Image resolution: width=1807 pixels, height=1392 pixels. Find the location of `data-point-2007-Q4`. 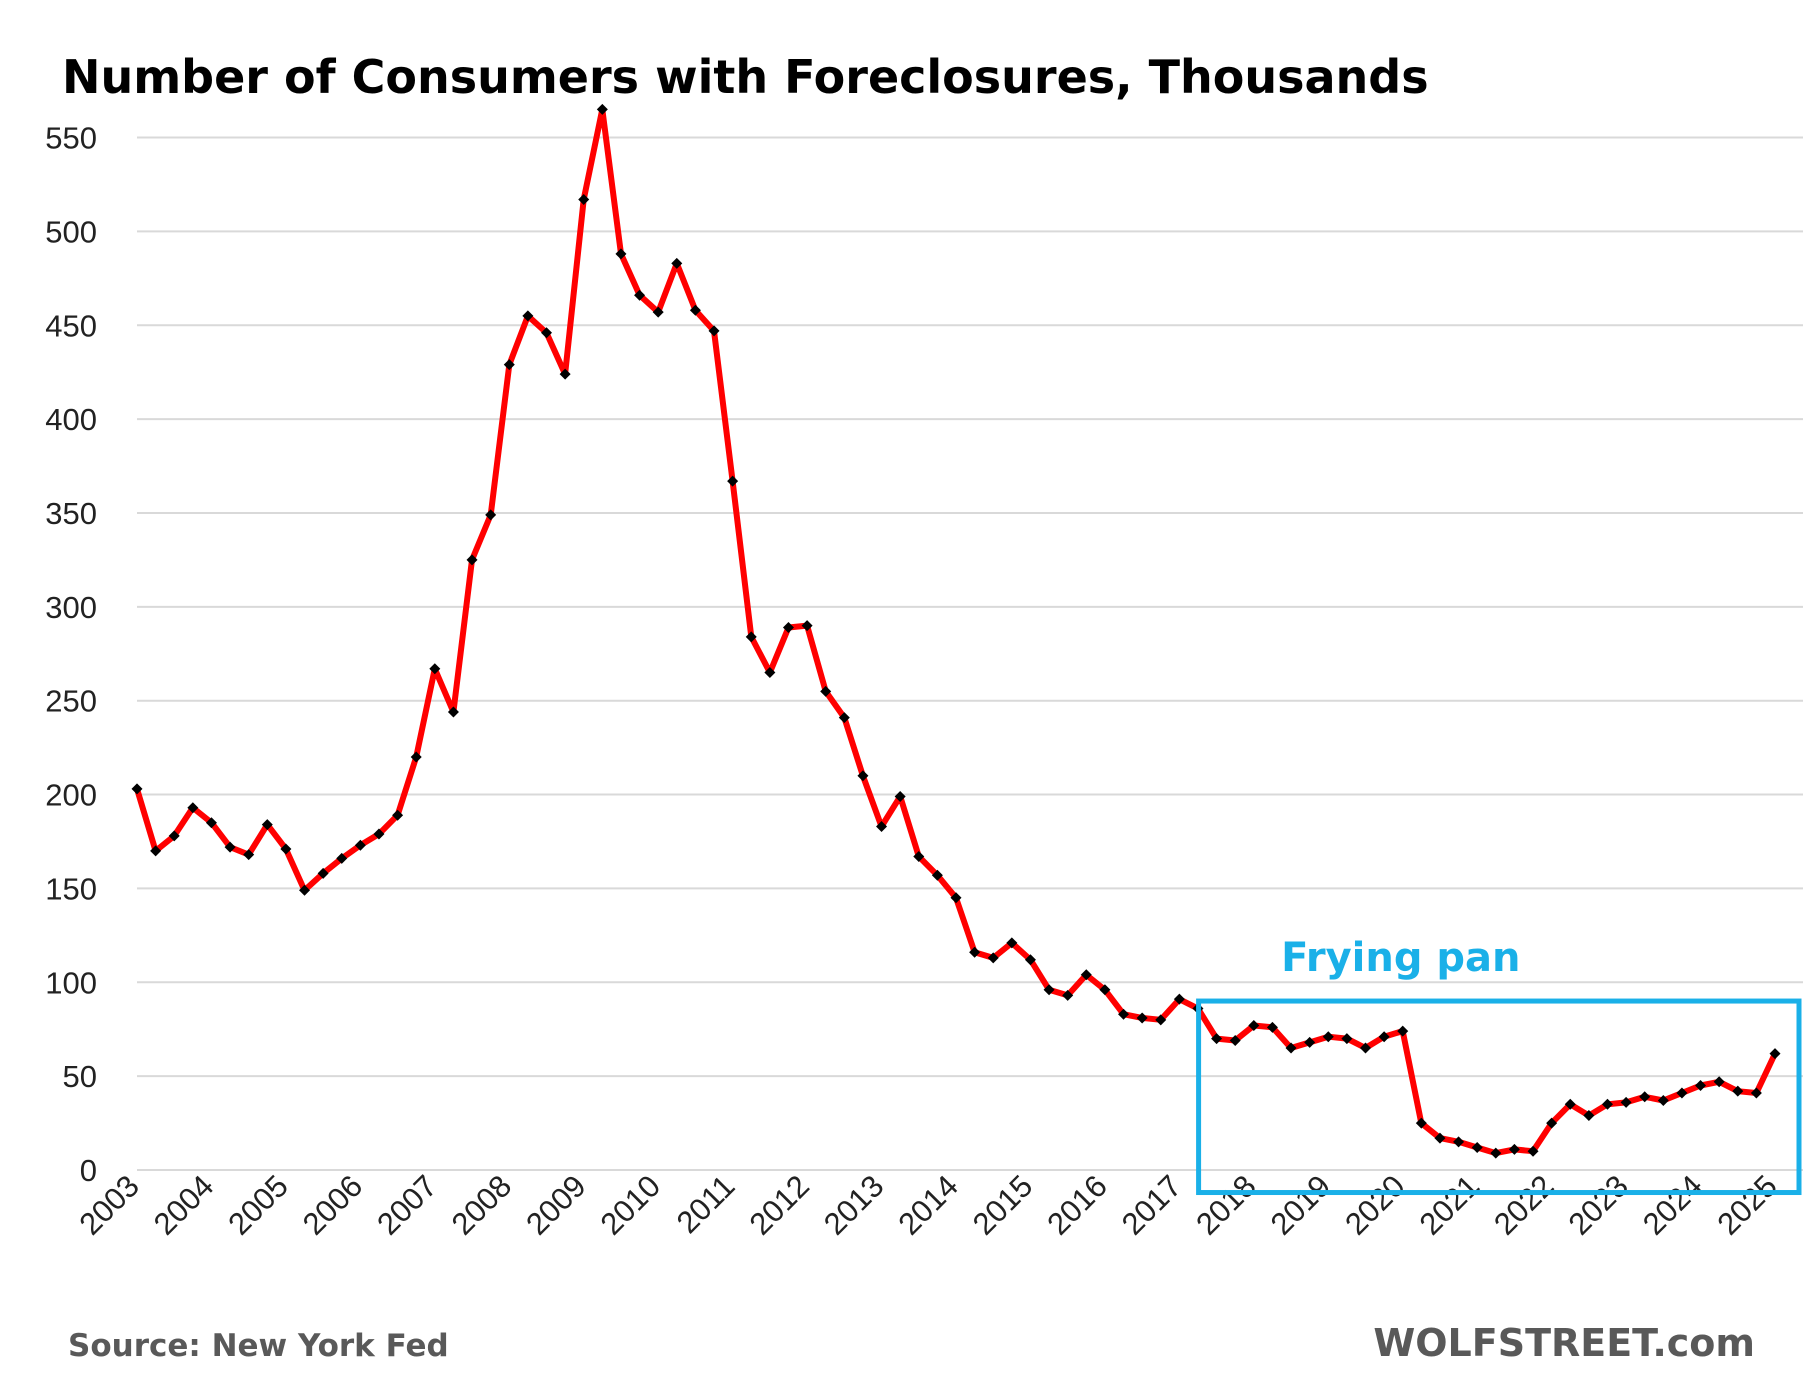

data-point-2007-Q4 is located at coordinates (491, 515).